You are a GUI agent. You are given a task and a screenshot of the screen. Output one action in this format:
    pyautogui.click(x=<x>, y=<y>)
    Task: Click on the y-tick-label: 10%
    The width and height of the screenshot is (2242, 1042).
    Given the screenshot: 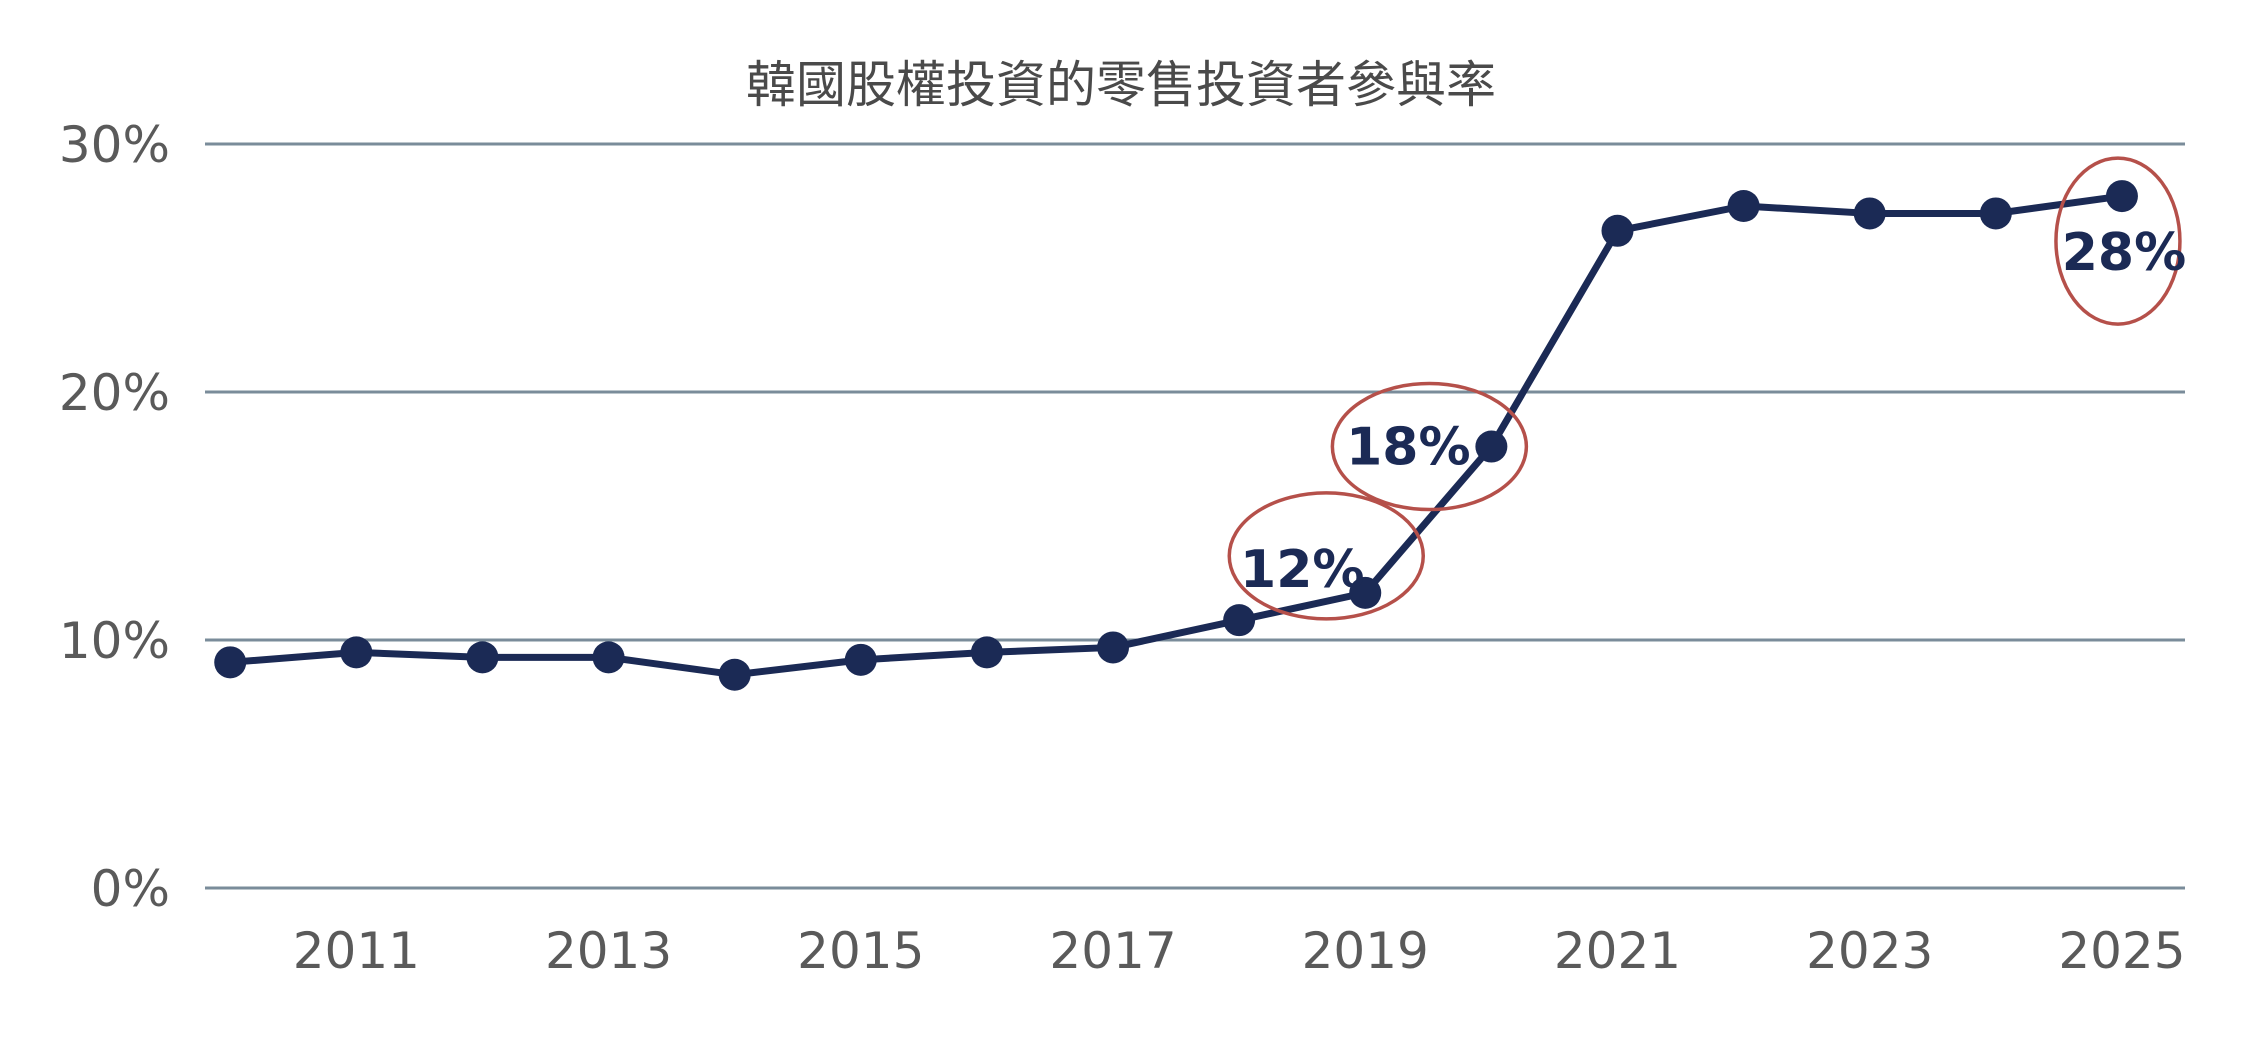 What is the action you would take?
    pyautogui.click(x=114, y=641)
    